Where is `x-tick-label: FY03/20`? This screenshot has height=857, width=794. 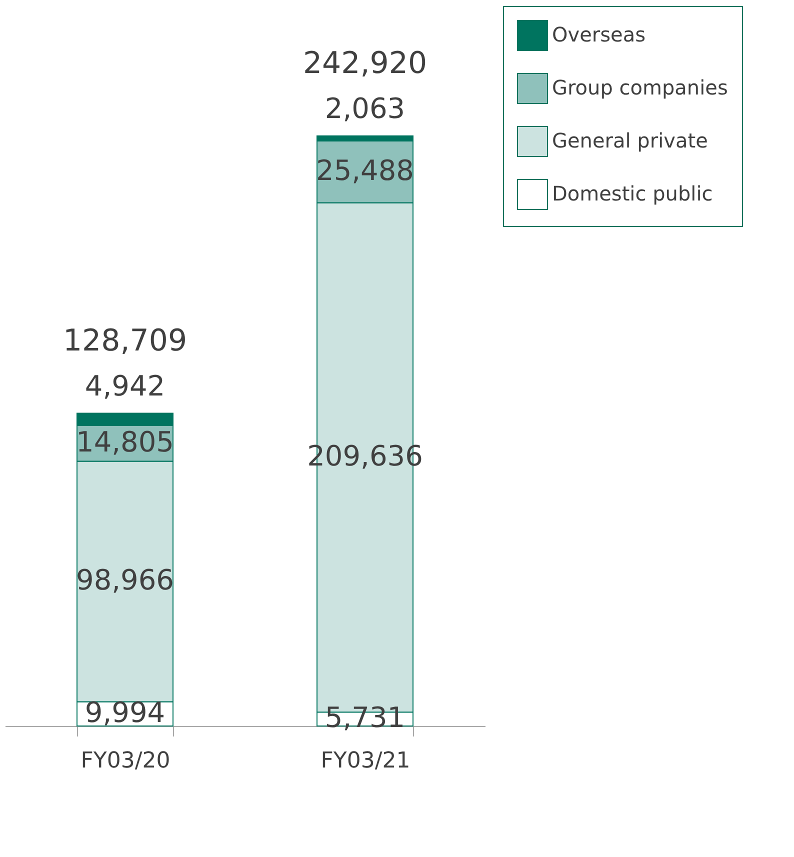 x-tick-label: FY03/20 is located at coordinates (125, 761).